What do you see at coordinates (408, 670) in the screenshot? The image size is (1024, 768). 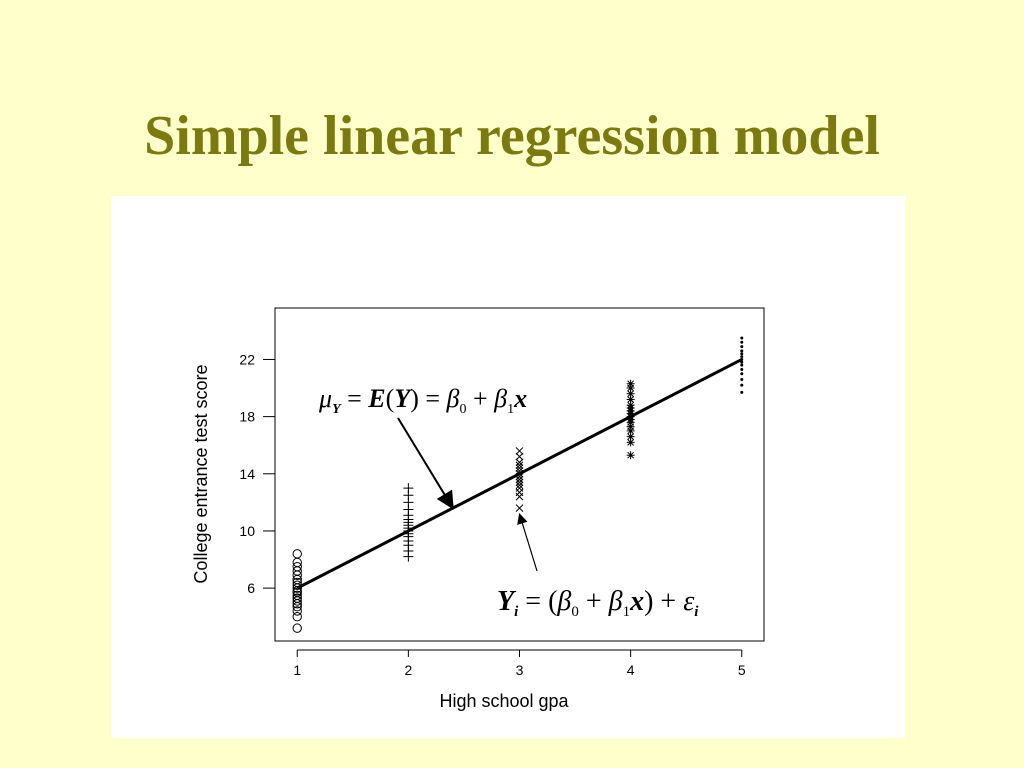 I see `x-tick-label: 2` at bounding box center [408, 670].